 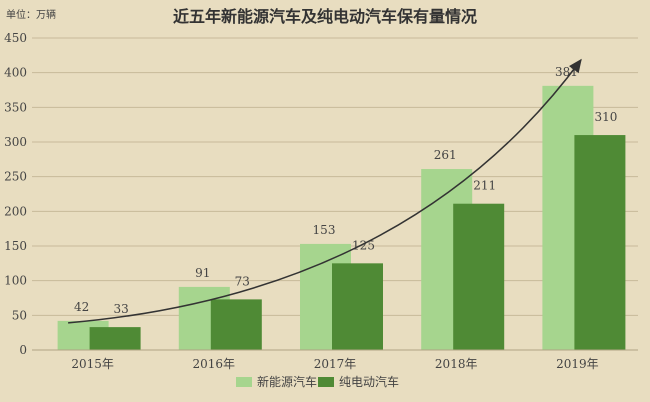 What do you see at coordinates (484, 186) in the screenshot?
I see `data-label: 211` at bounding box center [484, 186].